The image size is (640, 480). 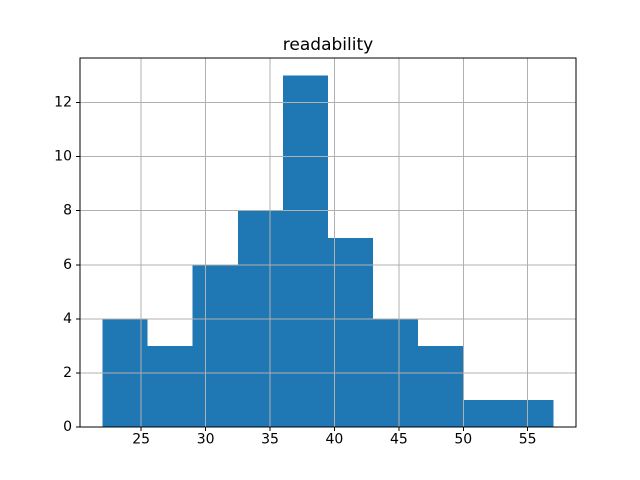 I want to click on y-tick-label: 10, so click(x=63, y=157).